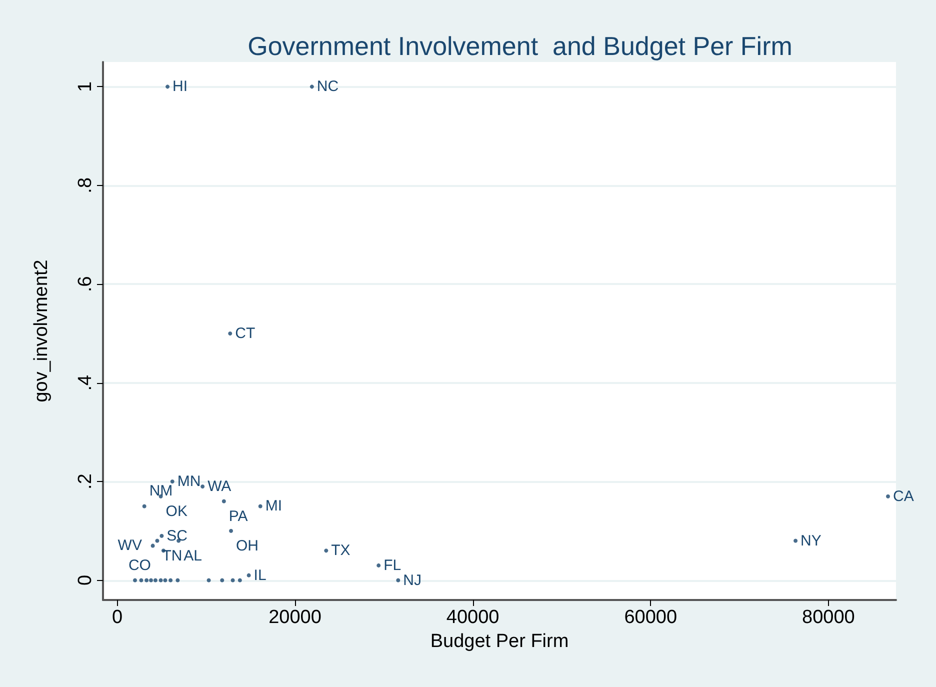  I want to click on x-tick-label: 0, so click(117, 617).